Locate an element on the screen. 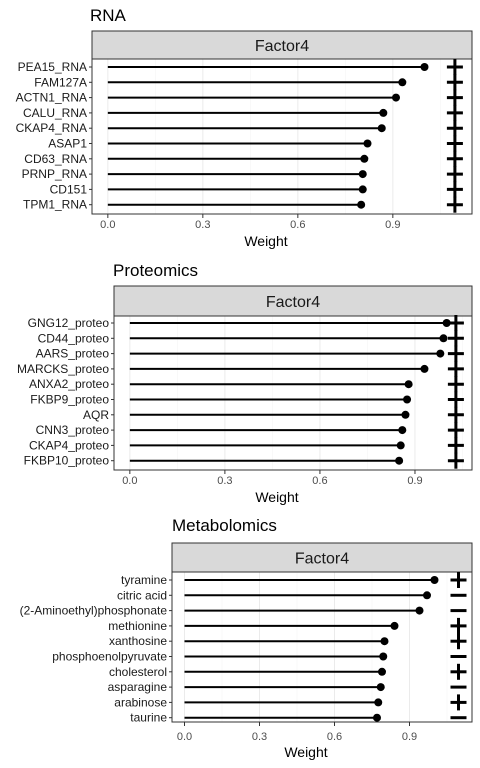 The width and height of the screenshot is (480, 768). y-tick-label: PRNP_RNA is located at coordinates (54, 174).